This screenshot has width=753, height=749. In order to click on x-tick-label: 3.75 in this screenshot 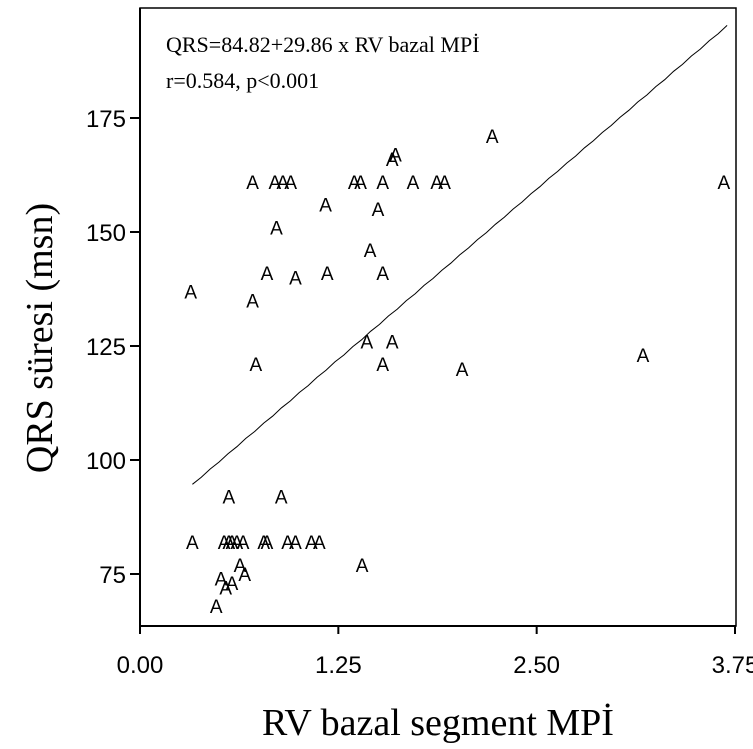, I will do `click(732, 665)`.